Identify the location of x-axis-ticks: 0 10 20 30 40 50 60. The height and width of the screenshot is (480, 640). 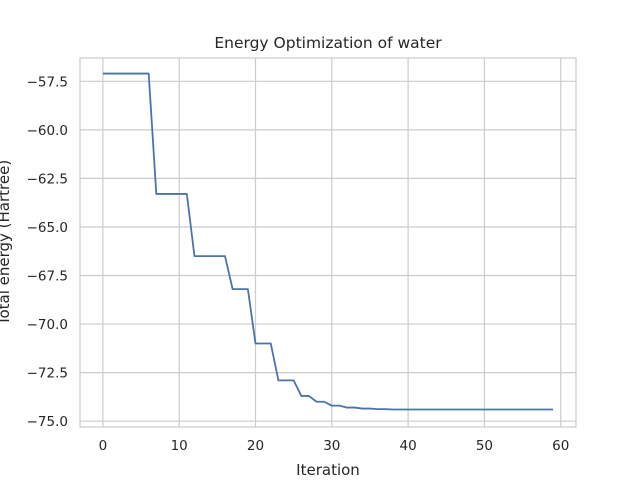
(334, 446).